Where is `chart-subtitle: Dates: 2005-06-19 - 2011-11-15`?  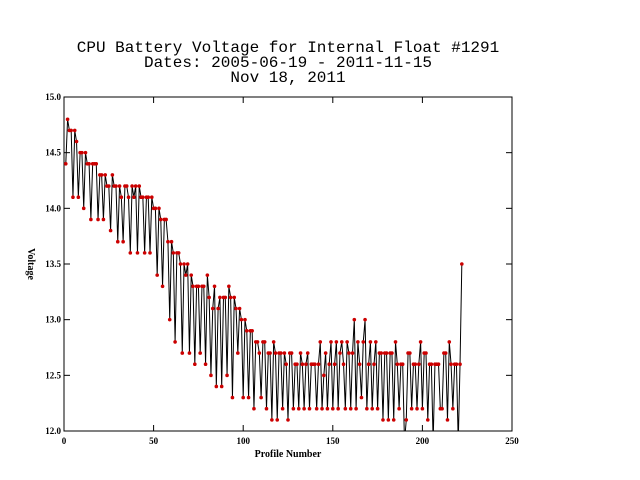
chart-subtitle: Dates: 2005-06-19 - 2011-11-15 is located at coordinates (288, 63).